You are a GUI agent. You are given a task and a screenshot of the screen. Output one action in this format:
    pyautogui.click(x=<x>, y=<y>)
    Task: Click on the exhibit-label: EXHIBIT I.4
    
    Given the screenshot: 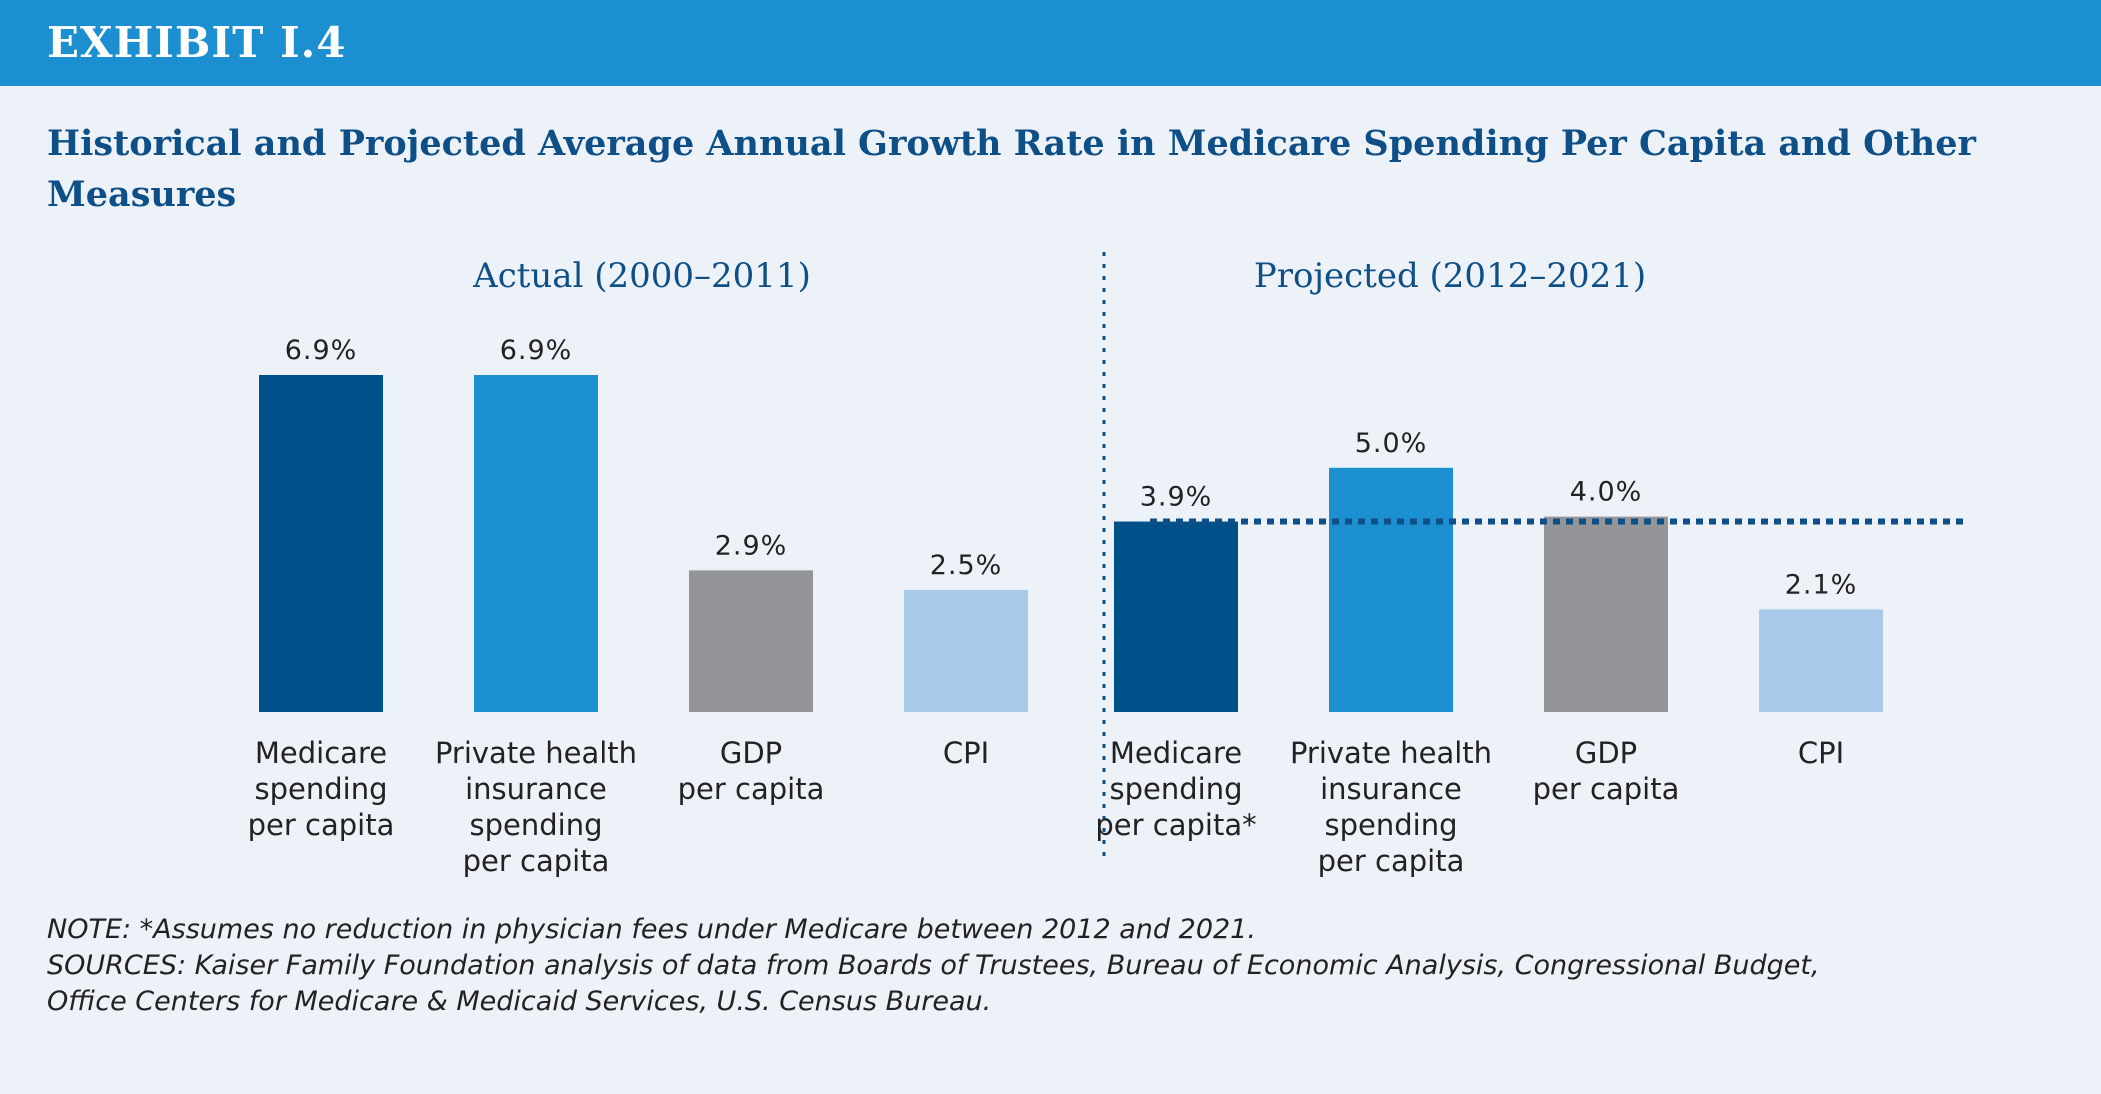 What is the action you would take?
    pyautogui.click(x=197, y=42)
    